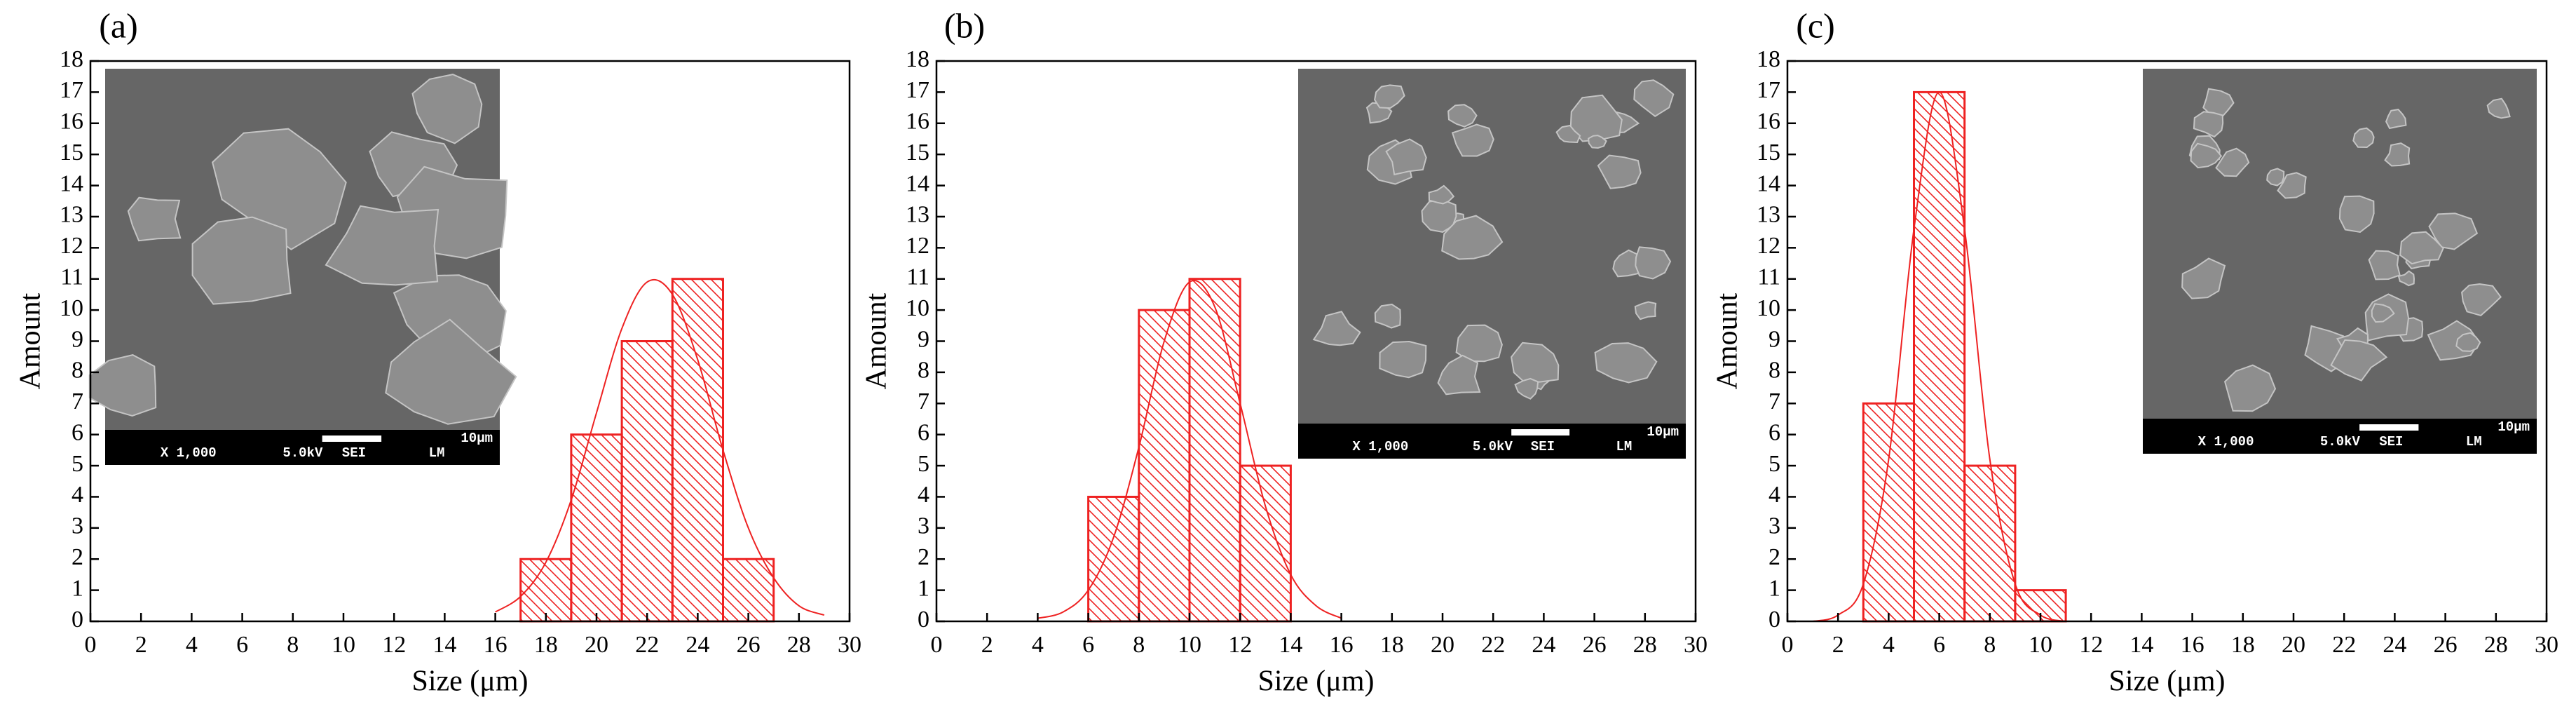 The image size is (2576, 709). I want to click on x-tick-label: 24, so click(2394, 645).